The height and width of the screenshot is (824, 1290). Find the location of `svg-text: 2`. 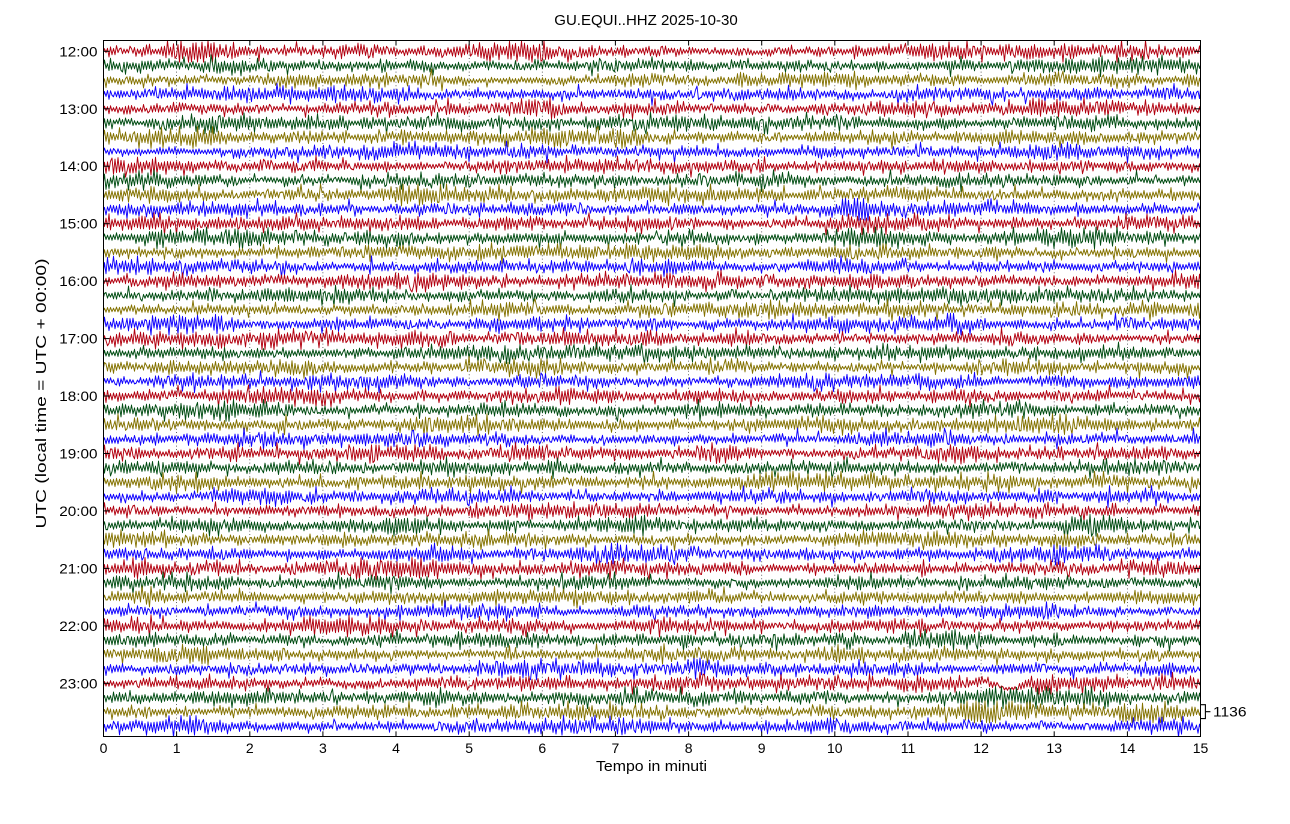

svg-text: 2 is located at coordinates (250, 748).